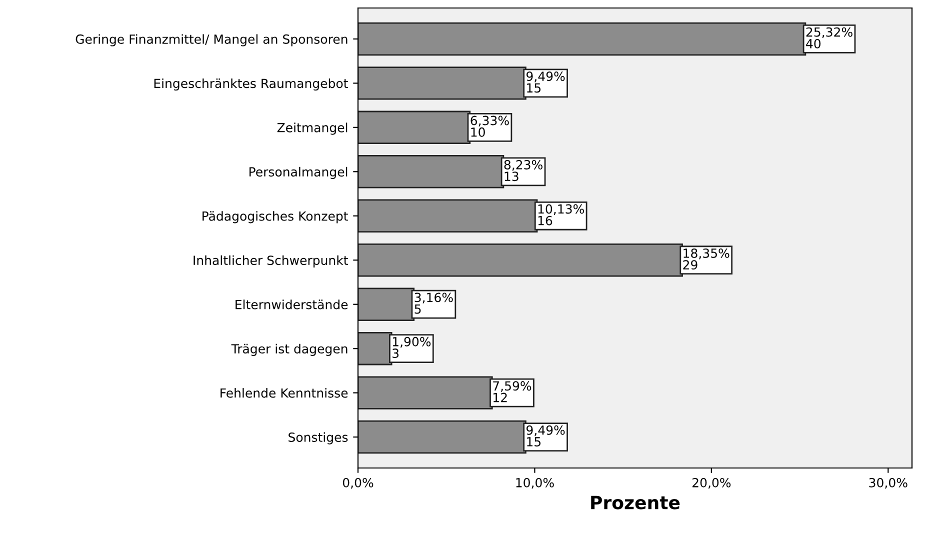 This screenshot has height=545, width=934. I want to click on data-label: 8,23% 13, so click(523, 171).